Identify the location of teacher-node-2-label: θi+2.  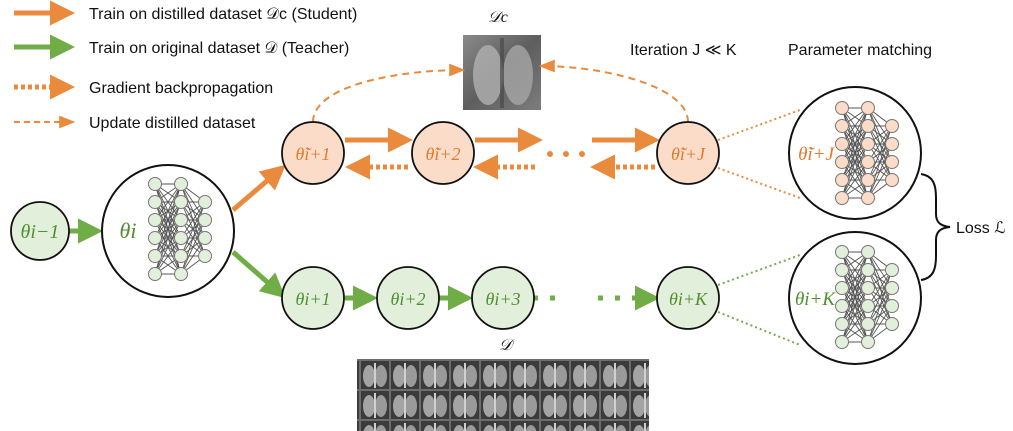
(408, 299).